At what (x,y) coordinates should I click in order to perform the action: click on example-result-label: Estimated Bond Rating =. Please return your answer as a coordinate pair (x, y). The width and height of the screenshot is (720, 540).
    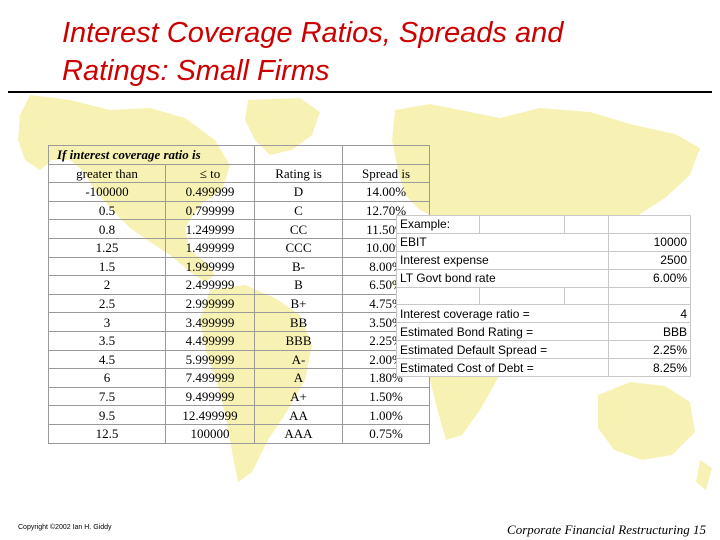
    Looking at the image, I should click on (502, 332).